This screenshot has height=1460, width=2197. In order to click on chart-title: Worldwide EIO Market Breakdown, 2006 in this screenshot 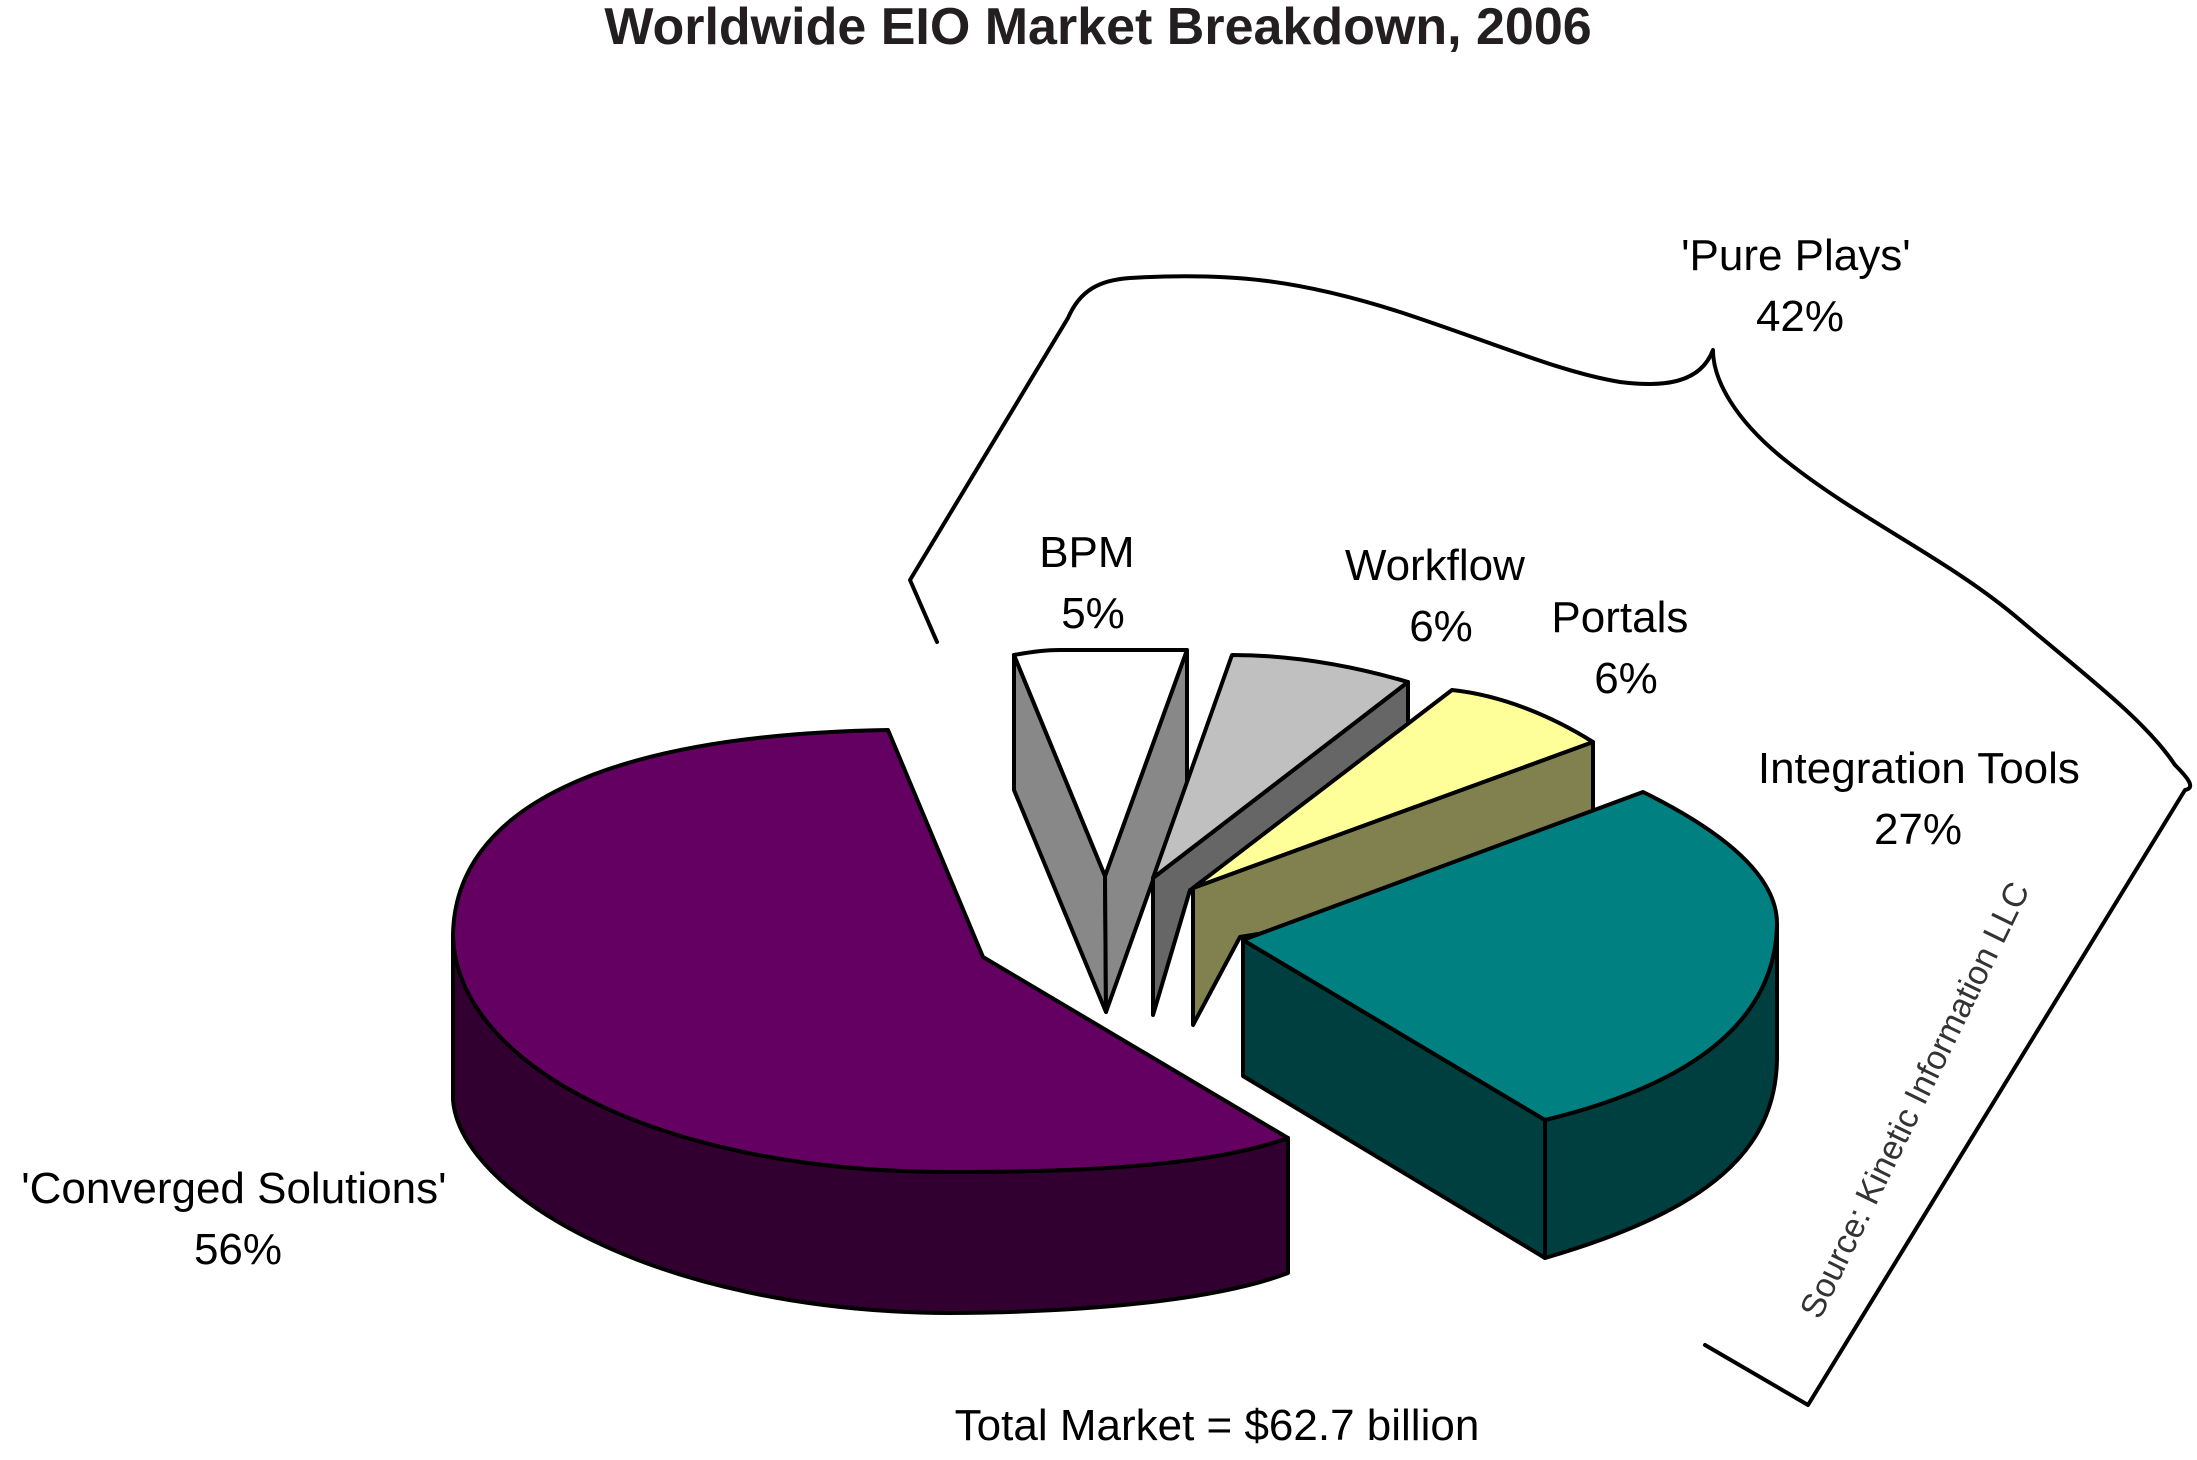, I will do `click(1097, 28)`.